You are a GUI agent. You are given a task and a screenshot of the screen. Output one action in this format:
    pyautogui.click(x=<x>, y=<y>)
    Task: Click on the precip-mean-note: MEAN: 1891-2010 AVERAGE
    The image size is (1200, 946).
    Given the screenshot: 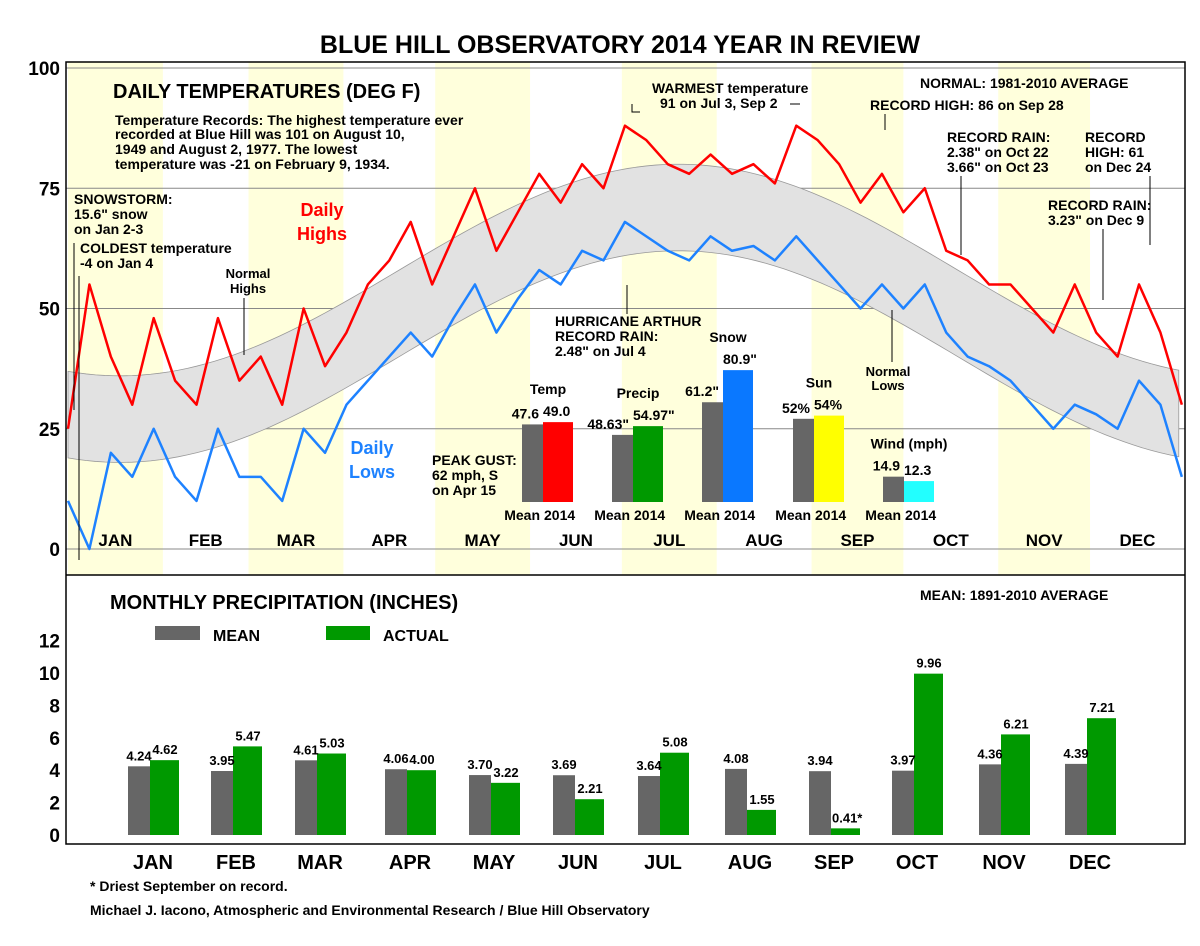 What is the action you would take?
    pyautogui.click(x=1014, y=595)
    